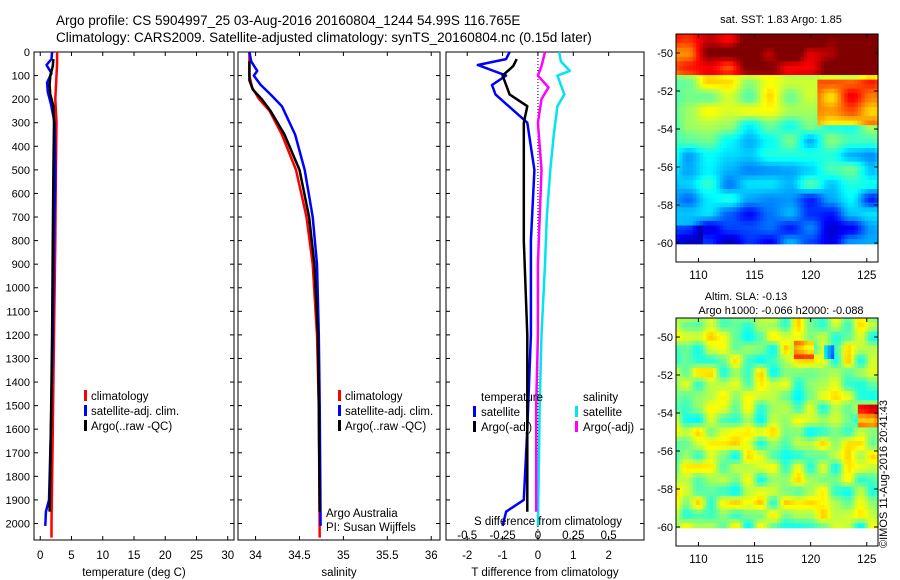 This screenshot has width=900, height=580. Describe the element at coordinates (698, 560) in the screenshot. I see `sla-heatmap-xtick-label: 110` at that location.